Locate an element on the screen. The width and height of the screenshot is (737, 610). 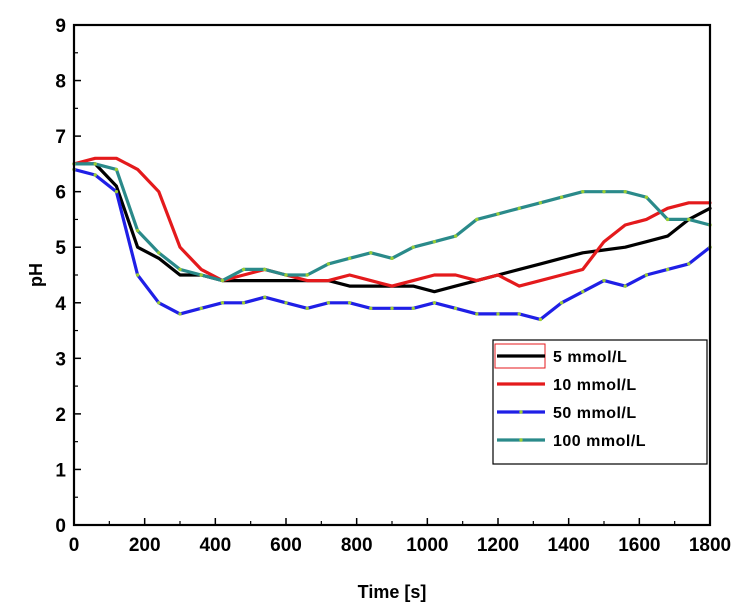
x-tick-label: 0 is located at coordinates (74, 545).